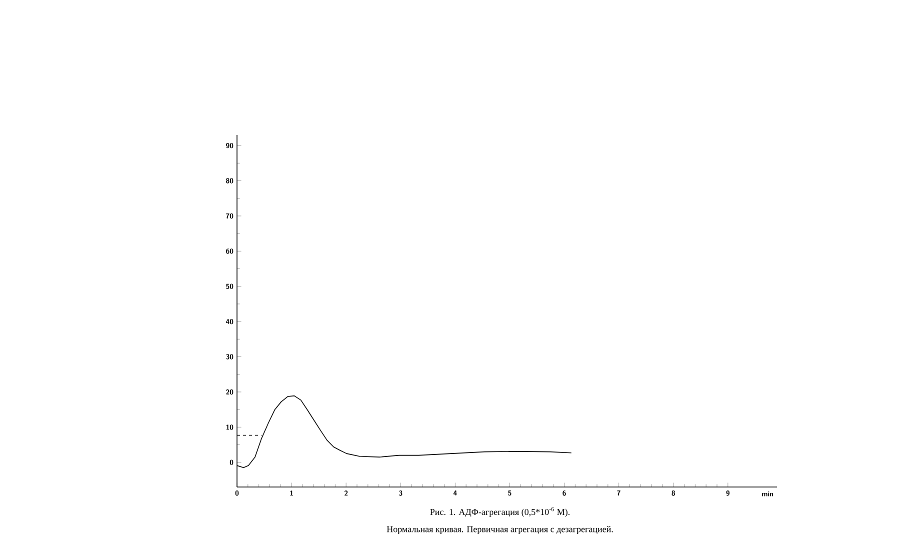 This screenshot has width=897, height=552. I want to click on text: Рис. 1. АДФ-агрегация (0,5*10$^{-6}$ M)., so click(500, 512).